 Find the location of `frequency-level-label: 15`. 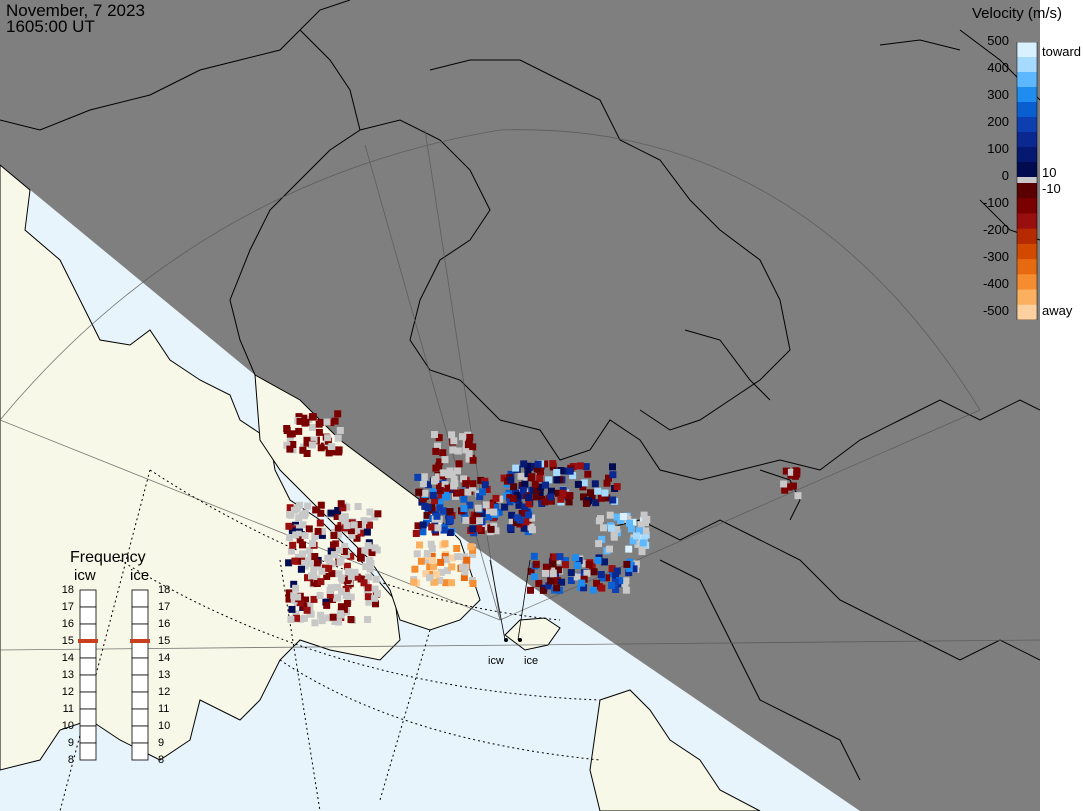

frequency-level-label: 15 is located at coordinates (67, 641).